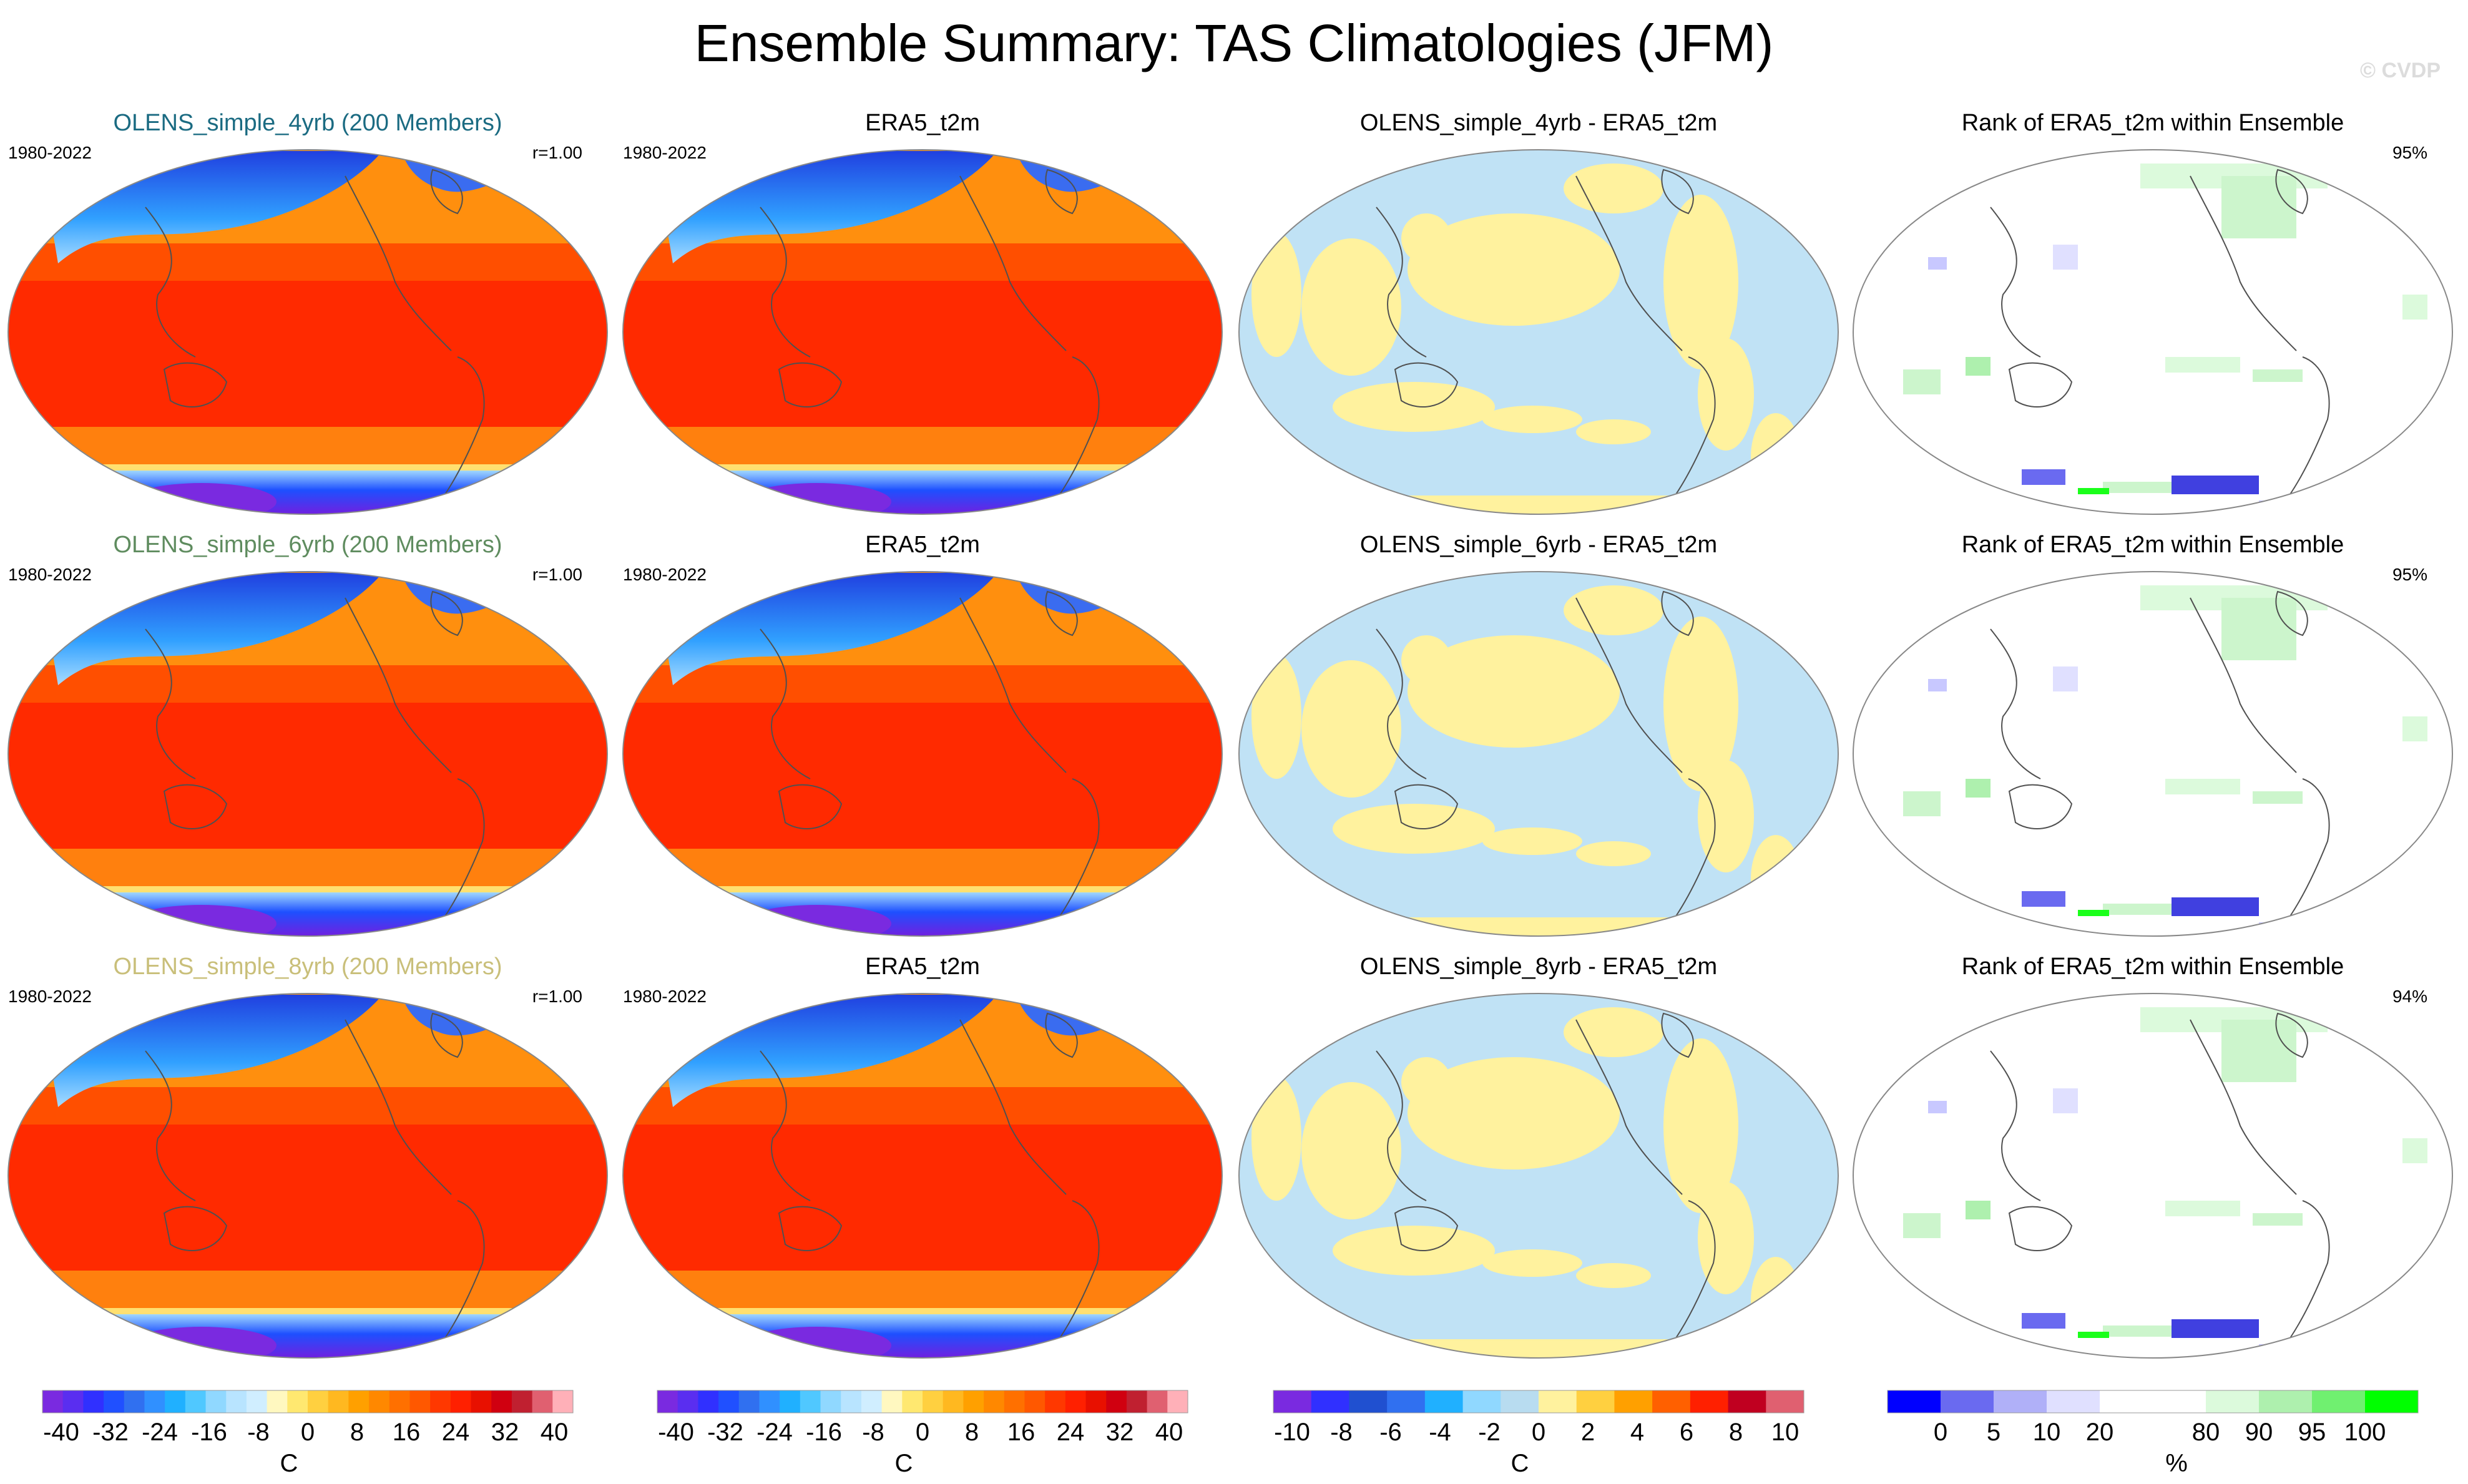  What do you see at coordinates (61, 1432) in the screenshot?
I see `colorbar-tick-label: -40` at bounding box center [61, 1432].